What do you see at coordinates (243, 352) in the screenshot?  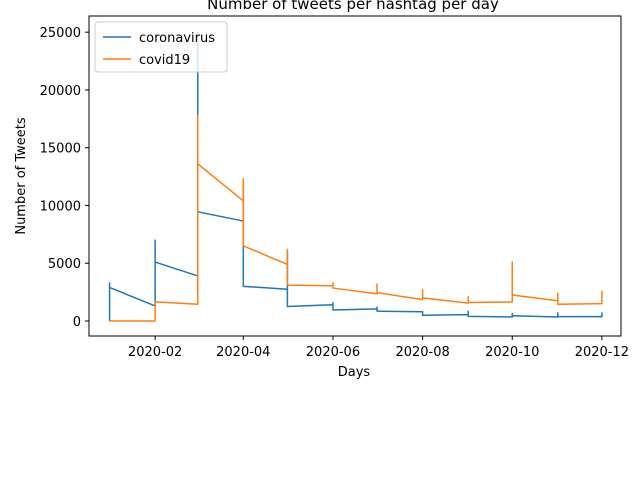 I see `x-tick-label: 2020-04` at bounding box center [243, 352].